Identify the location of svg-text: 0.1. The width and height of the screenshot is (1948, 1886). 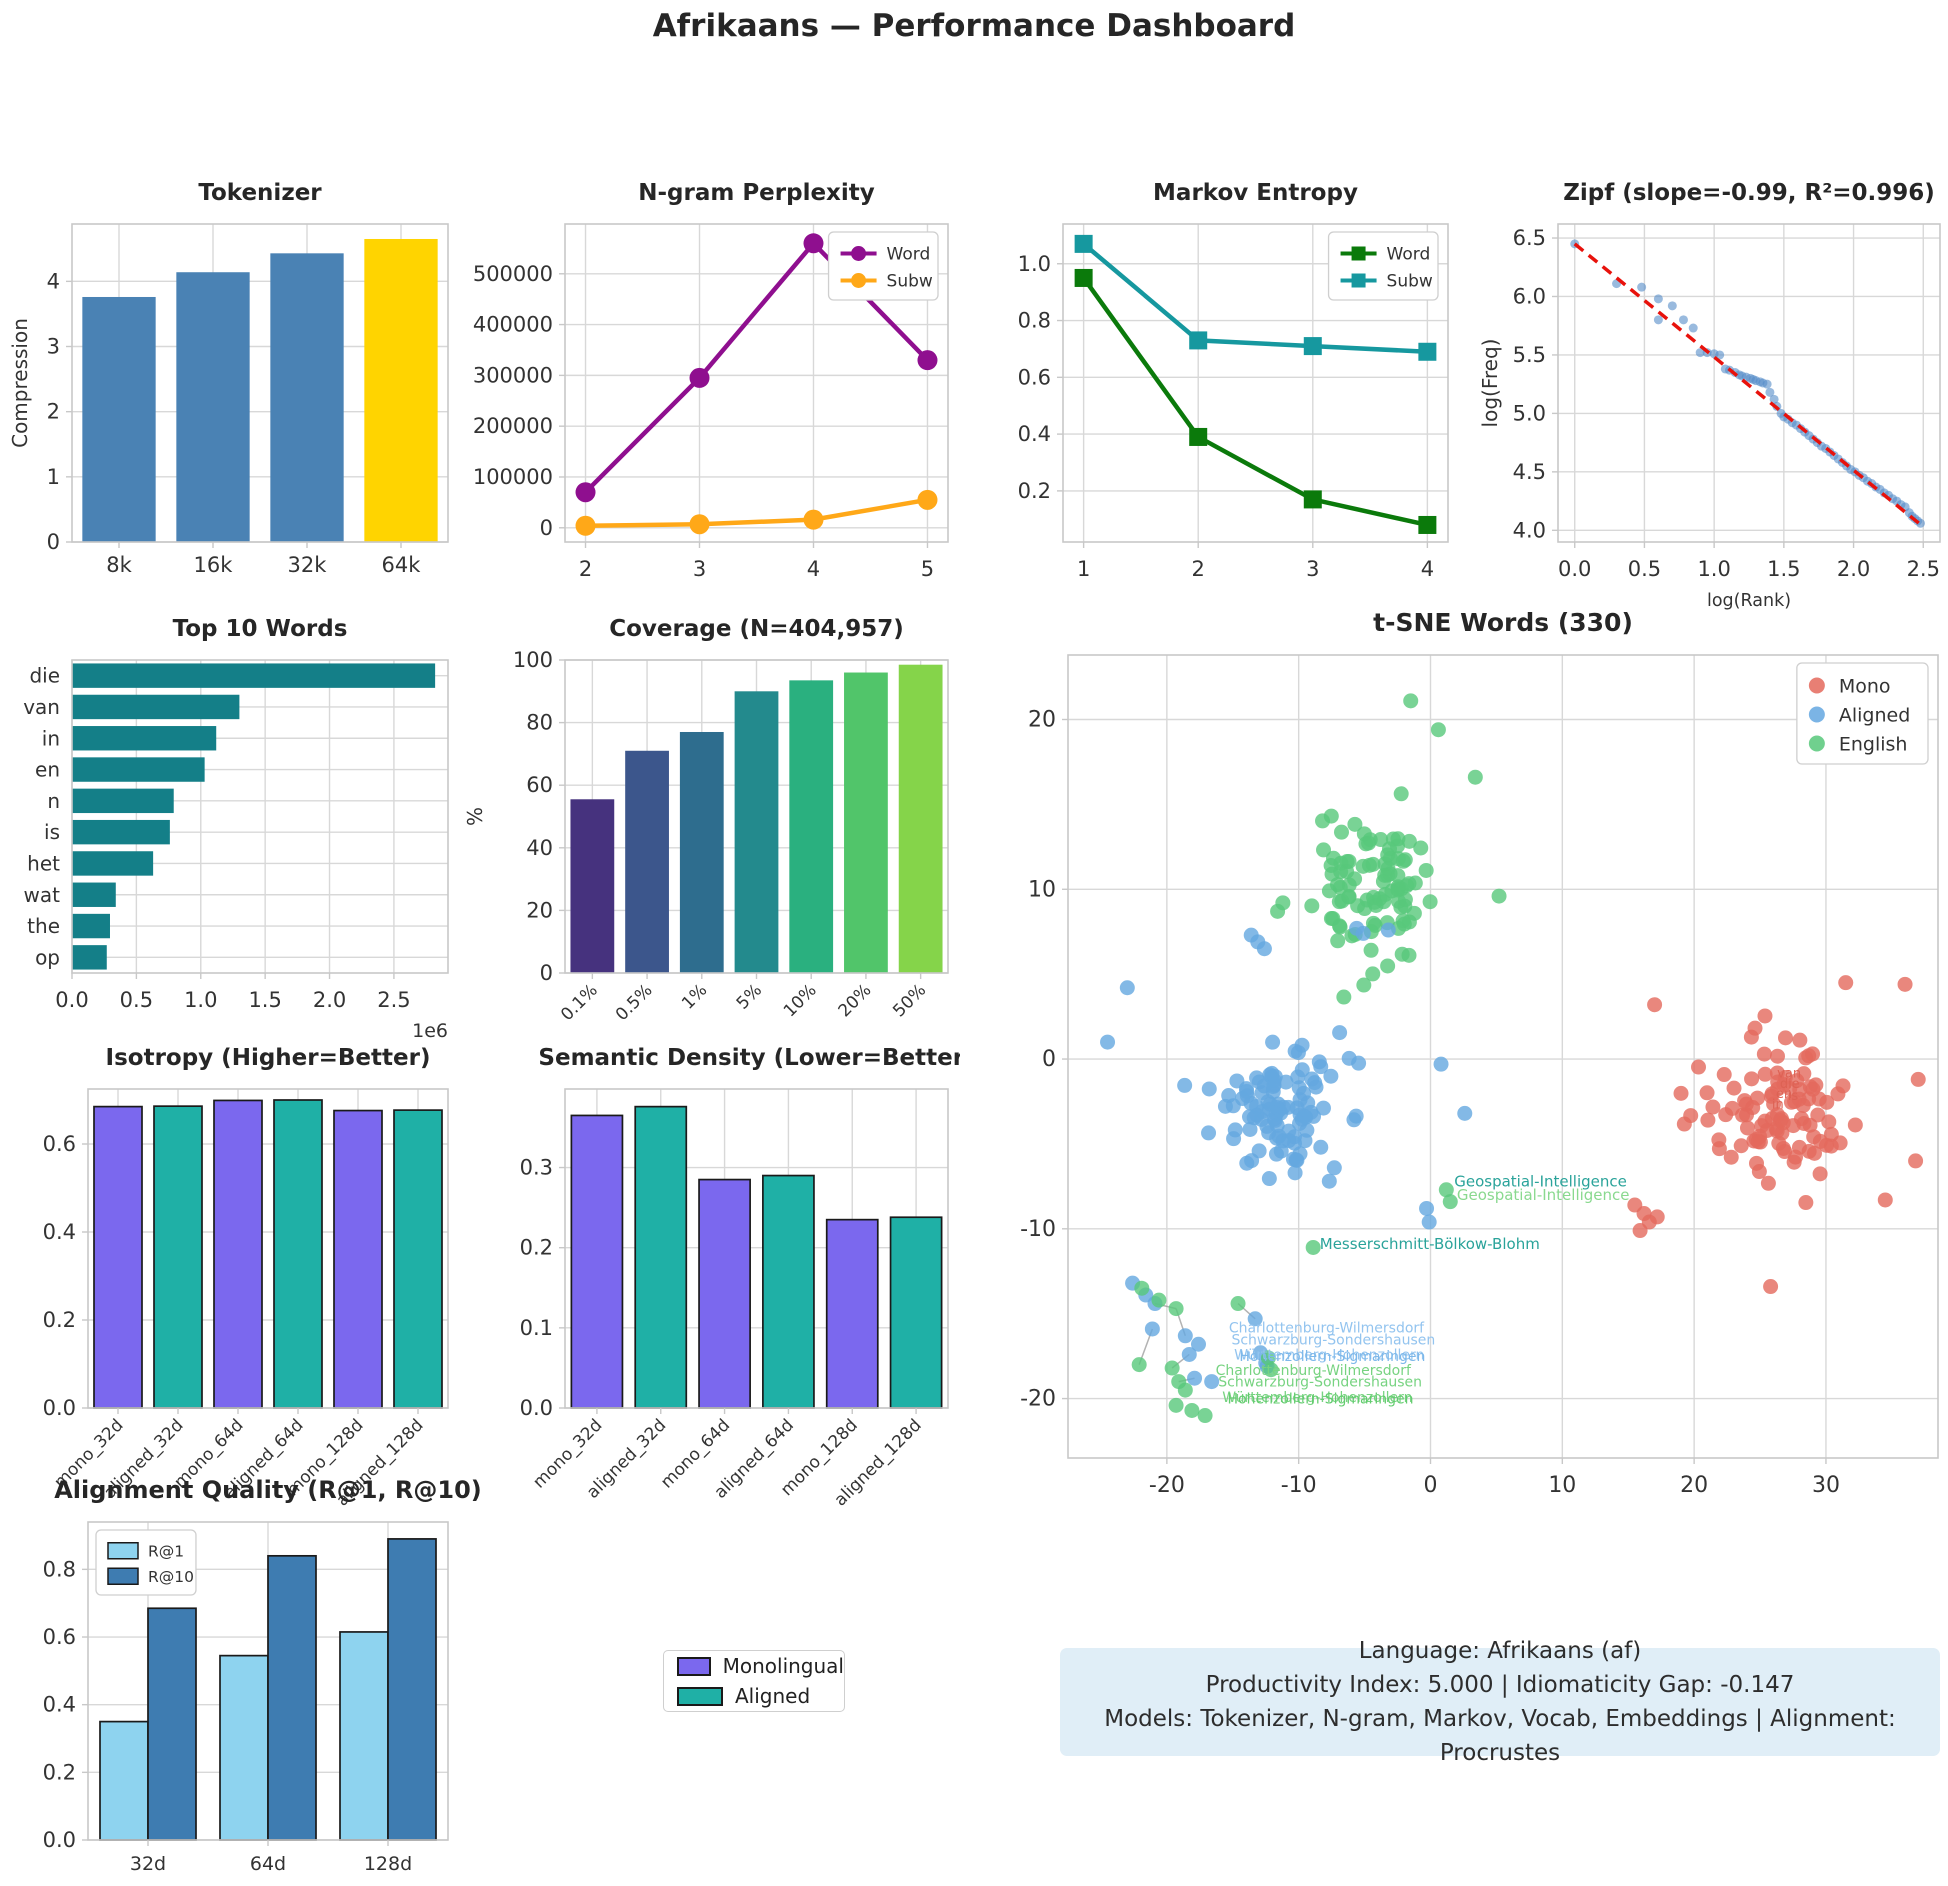
(536, 1328).